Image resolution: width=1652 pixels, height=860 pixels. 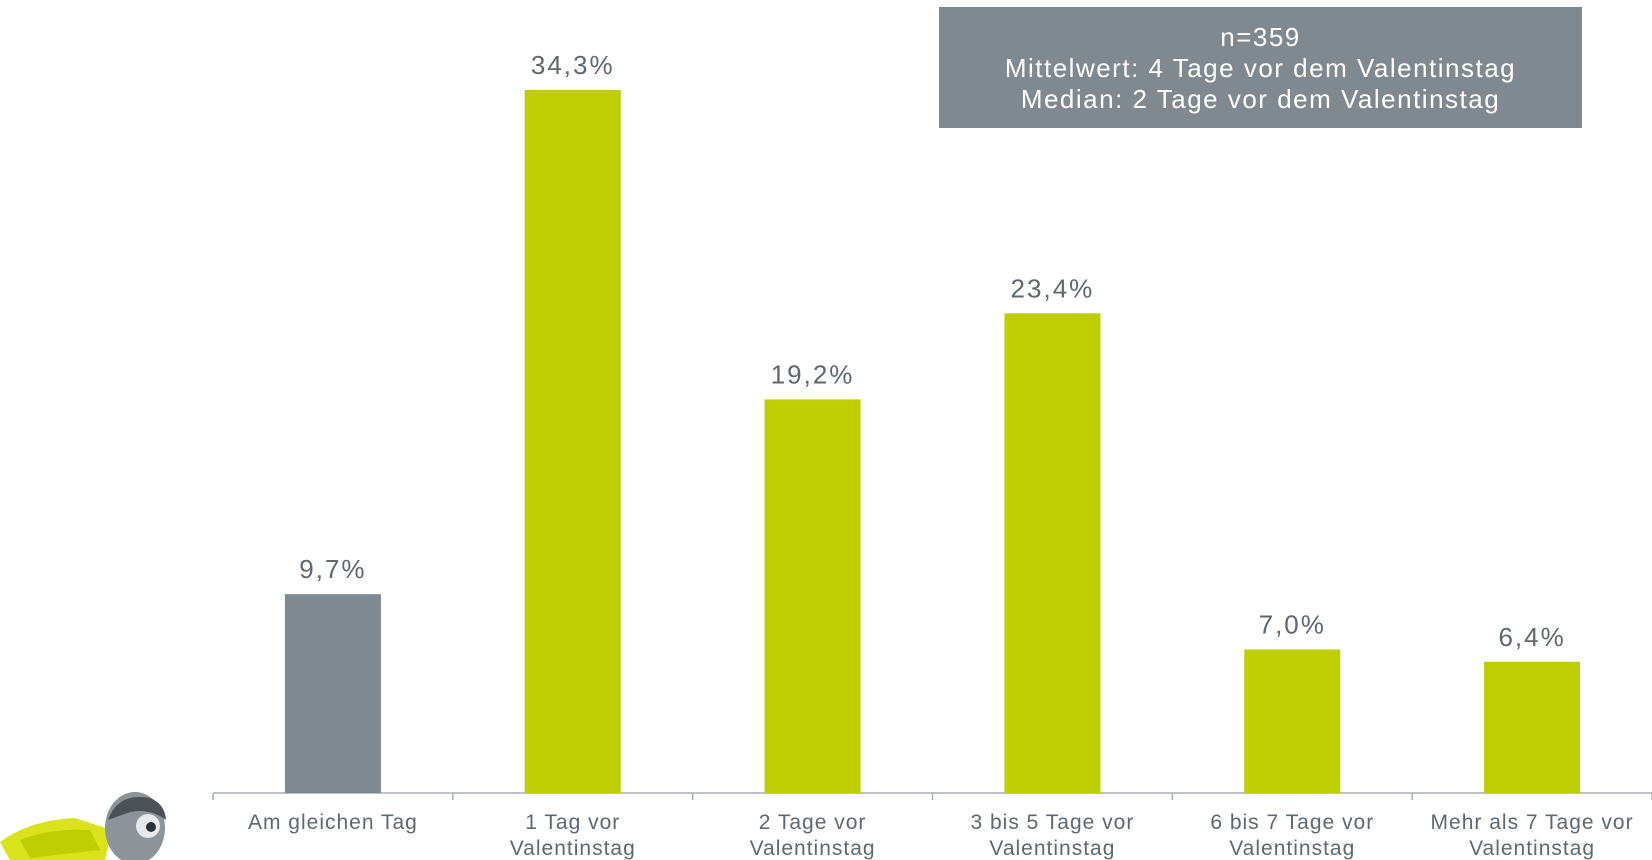 I want to click on mean-text: Mittelwert: 4 Tage vor dem Valentinstag, so click(x=1260, y=68).